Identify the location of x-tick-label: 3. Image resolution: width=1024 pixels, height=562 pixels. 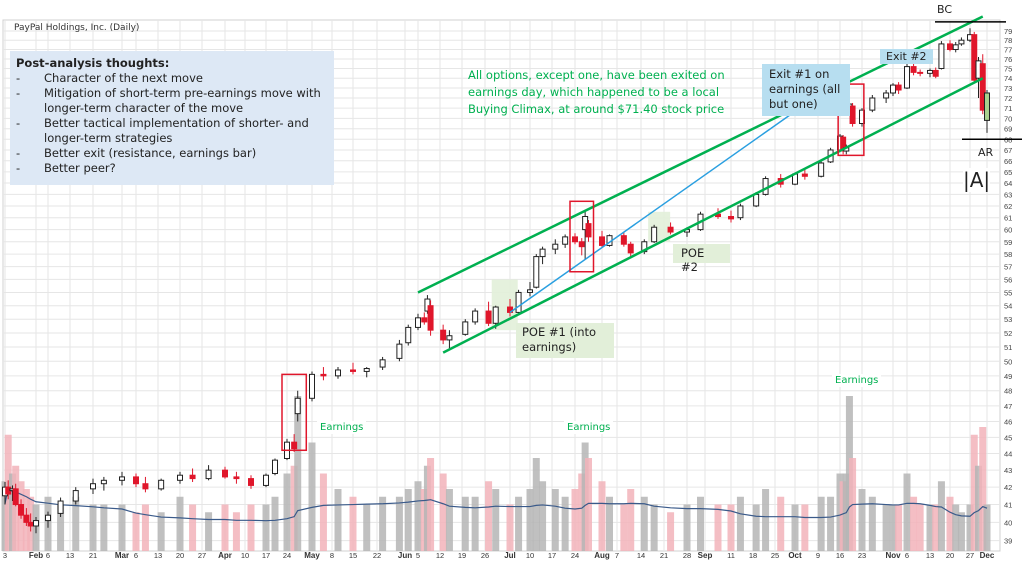
(5, 555).